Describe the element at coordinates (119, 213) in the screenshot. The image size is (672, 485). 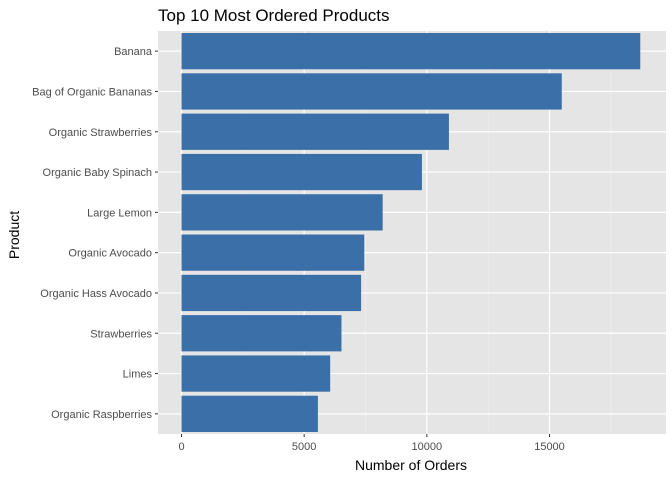
I see `y-tick-label: Large Lemon` at that location.